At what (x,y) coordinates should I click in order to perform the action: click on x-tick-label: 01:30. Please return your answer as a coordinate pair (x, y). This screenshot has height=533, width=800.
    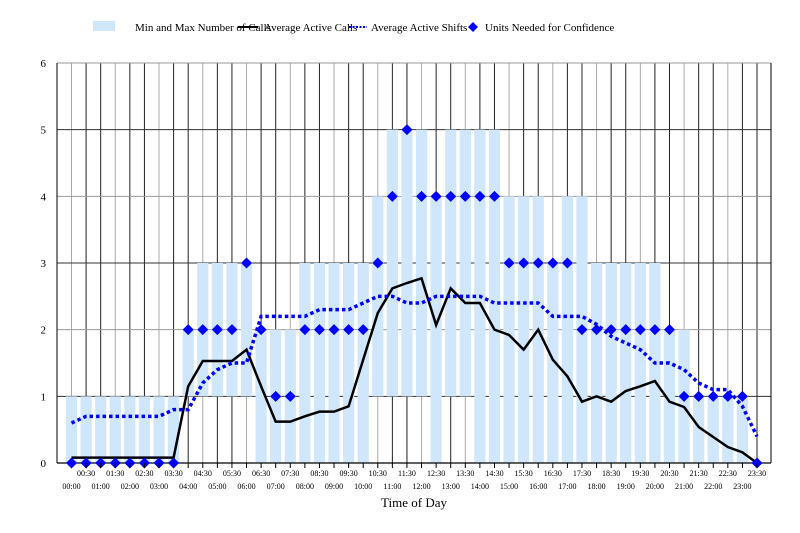
    Looking at the image, I should click on (115, 473).